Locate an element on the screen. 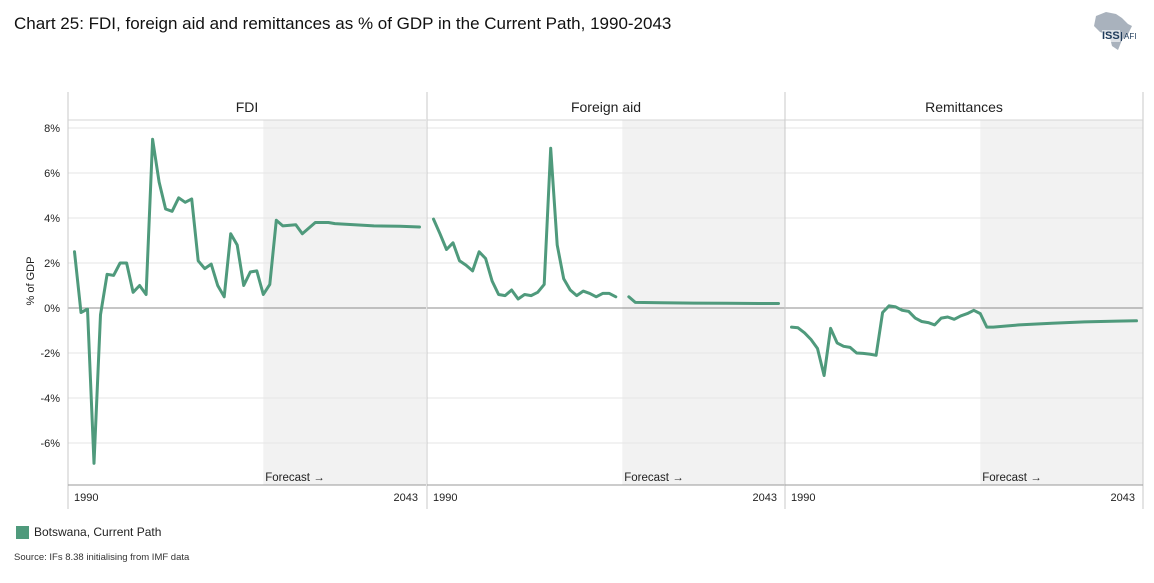  y-tick-label: 4% is located at coordinates (52, 219).